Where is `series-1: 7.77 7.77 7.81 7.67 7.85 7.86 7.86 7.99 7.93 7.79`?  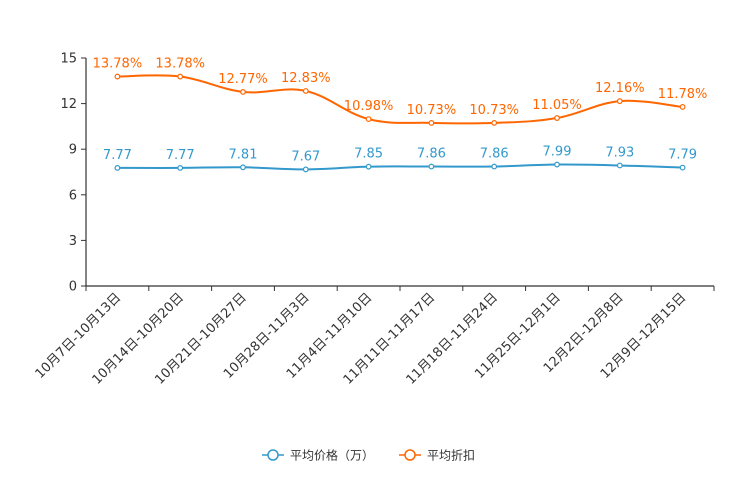 series-1: 7.77 7.77 7.81 7.67 7.85 7.86 7.86 7.99 7.93 7.79 is located at coordinates (400, 159).